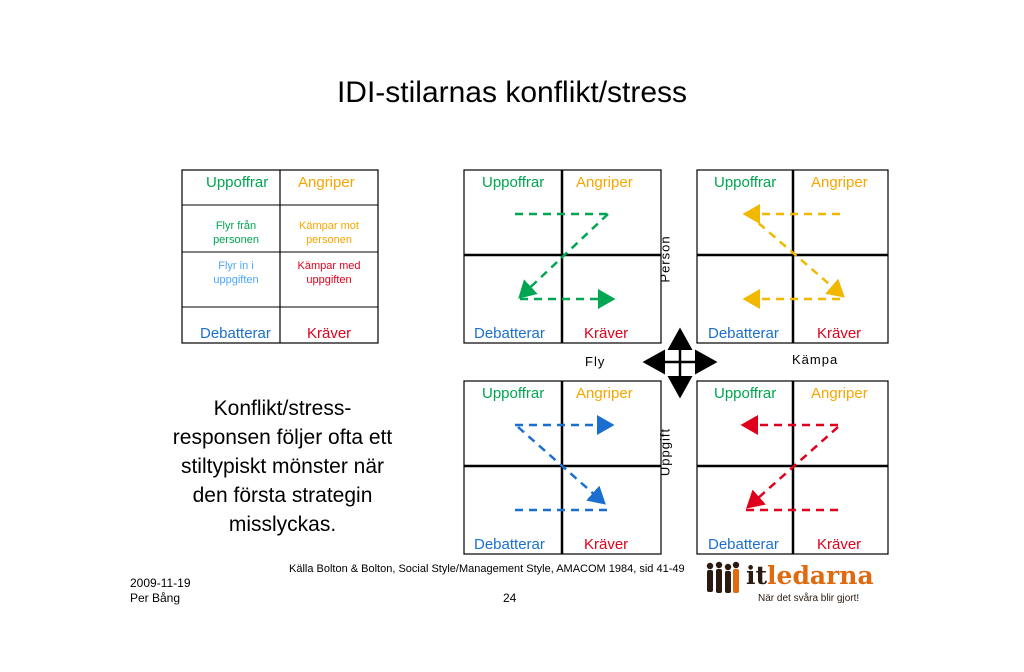 The width and height of the screenshot is (1024, 672). What do you see at coordinates (839, 544) in the screenshot?
I see `panel4-kraver: Kräver` at bounding box center [839, 544].